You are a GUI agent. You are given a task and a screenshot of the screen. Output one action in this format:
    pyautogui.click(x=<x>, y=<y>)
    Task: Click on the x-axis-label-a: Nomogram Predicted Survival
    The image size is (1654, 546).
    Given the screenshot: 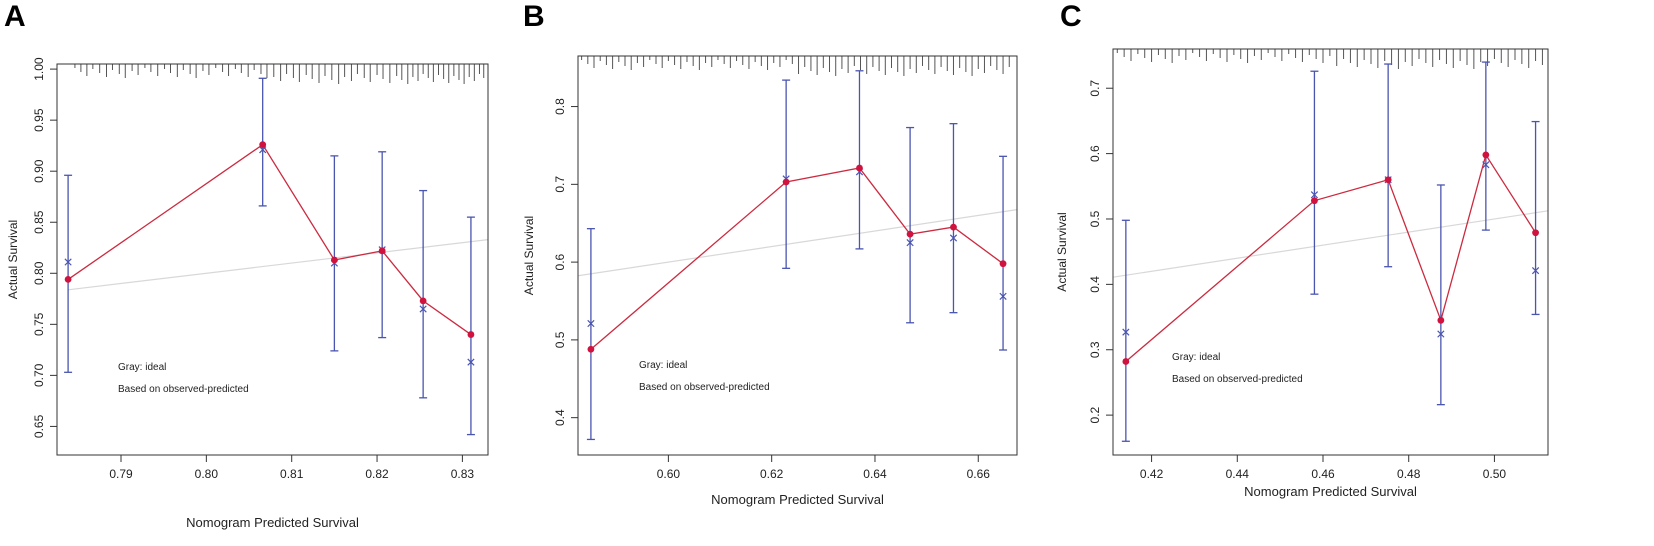 What is the action you would take?
    pyautogui.click(x=272, y=522)
    